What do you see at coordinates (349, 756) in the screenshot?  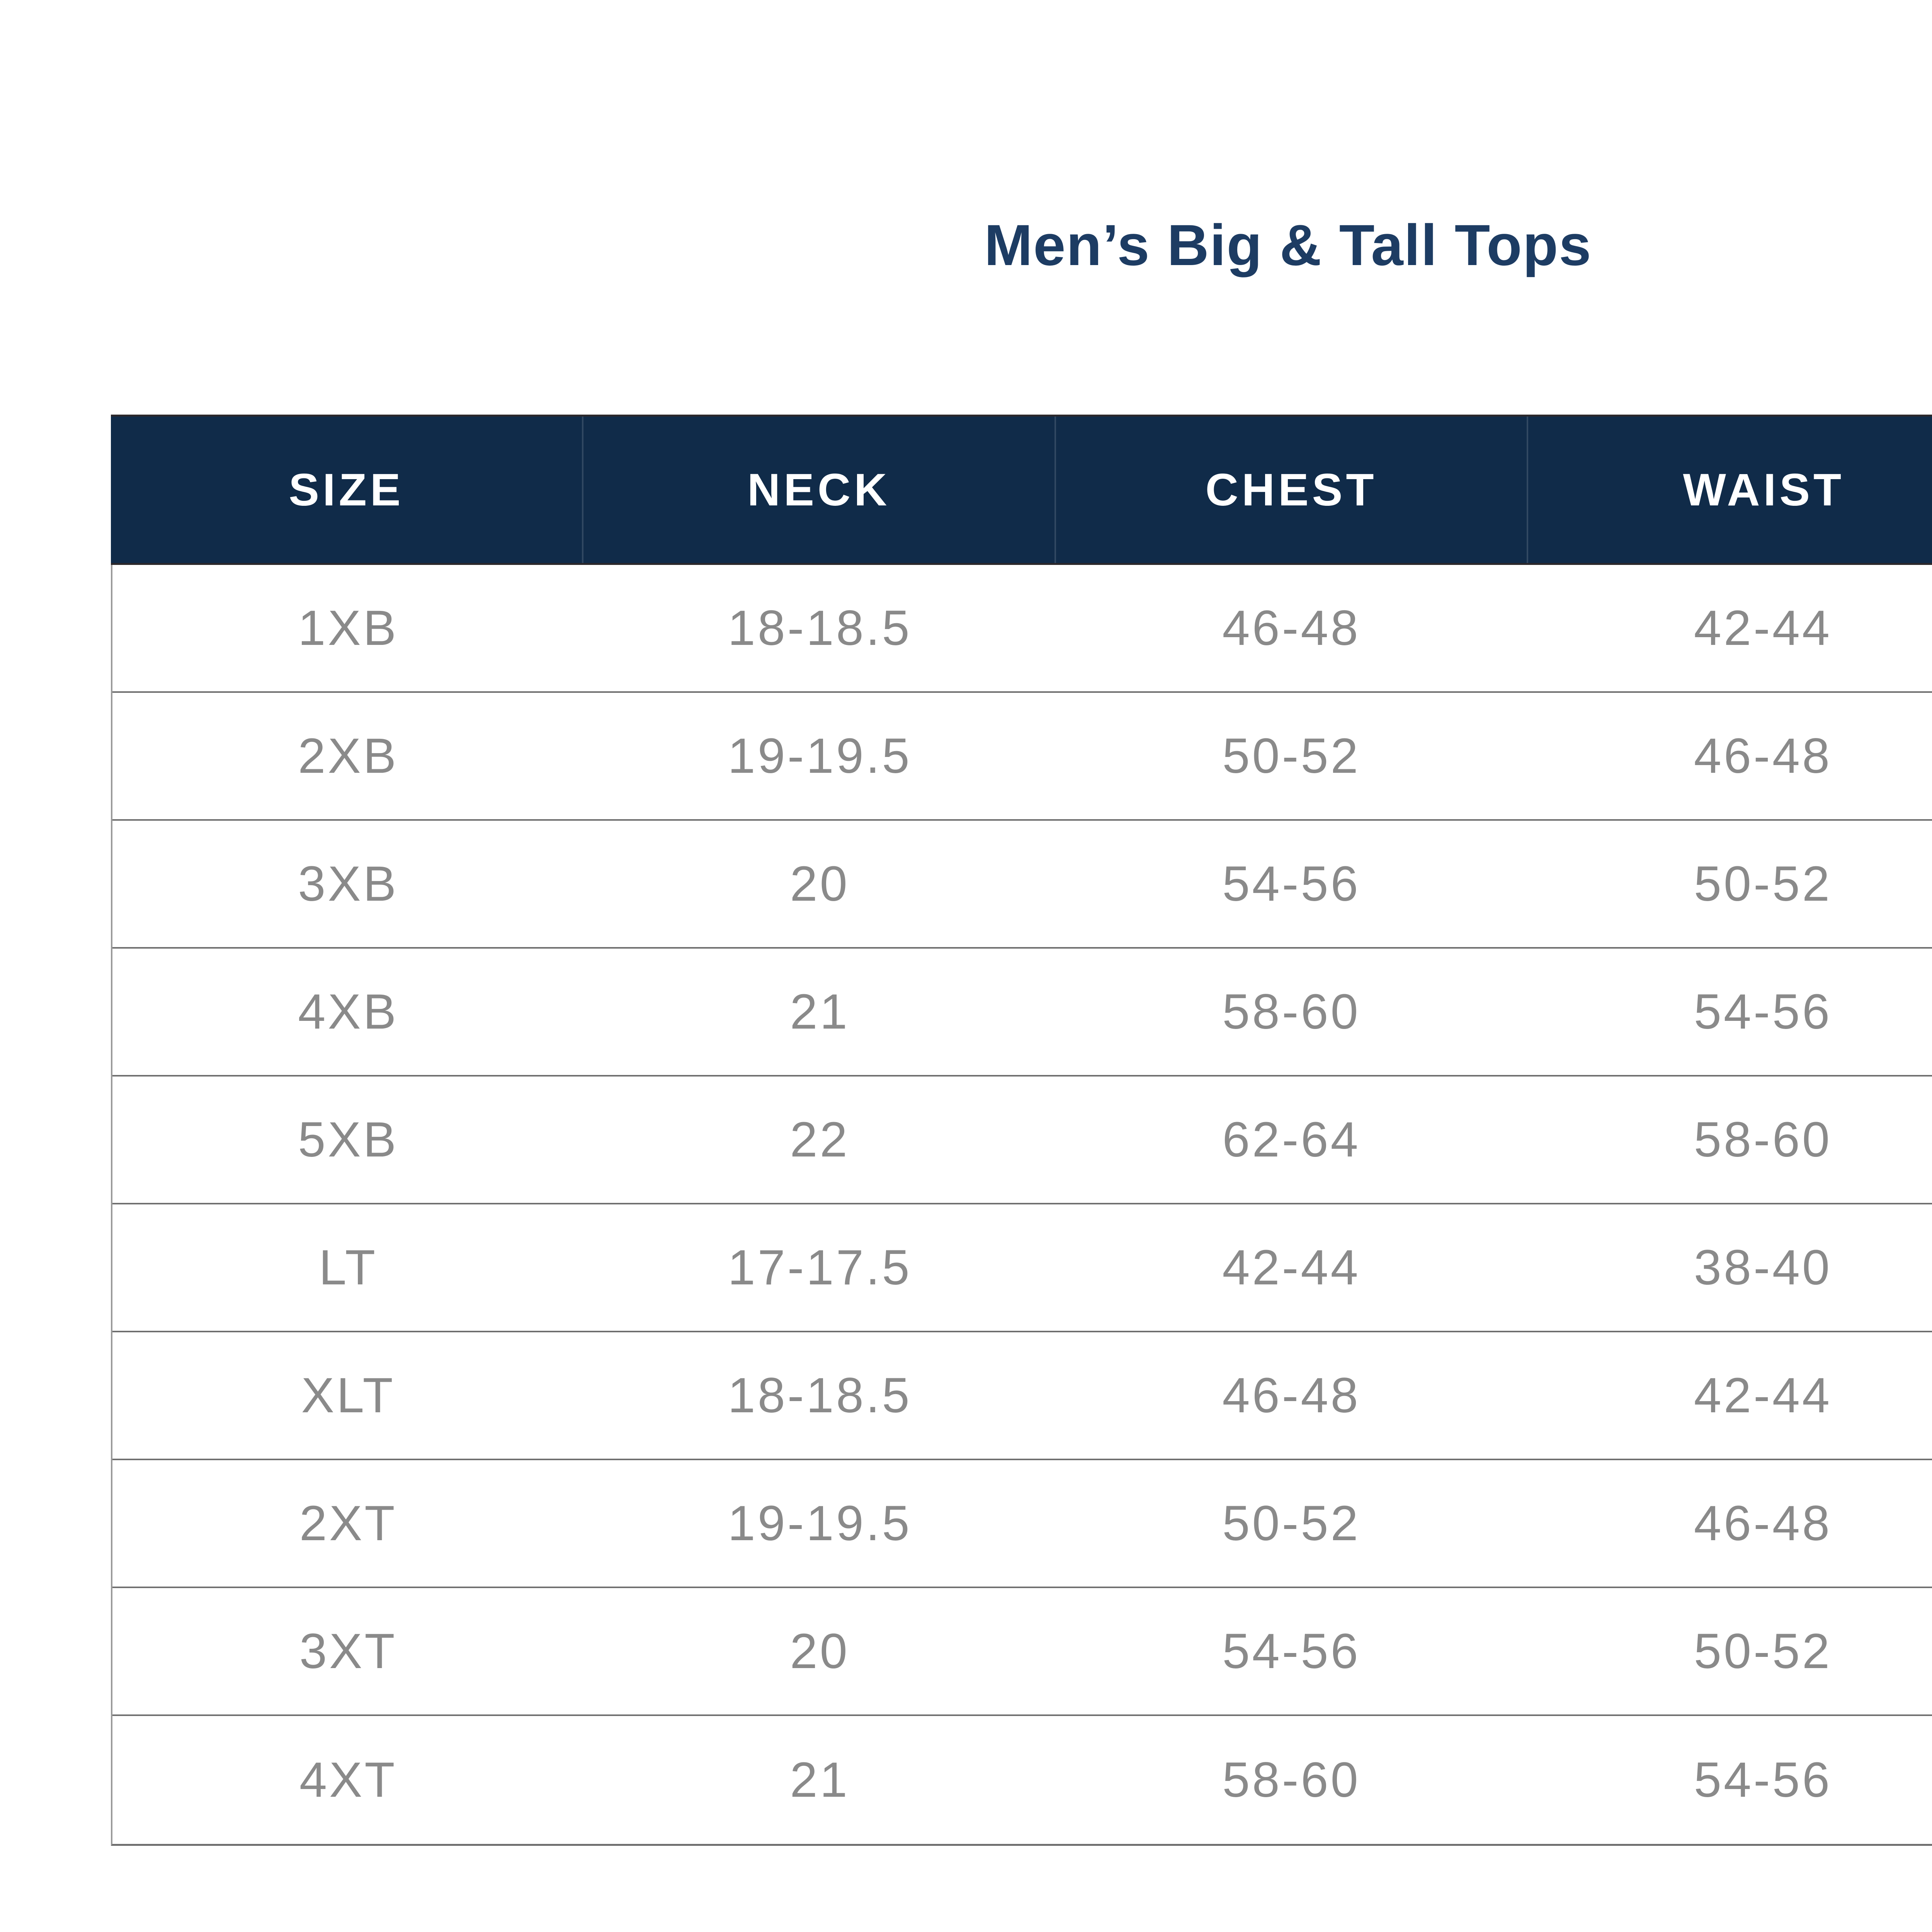 I see `size-cell: 2XB` at bounding box center [349, 756].